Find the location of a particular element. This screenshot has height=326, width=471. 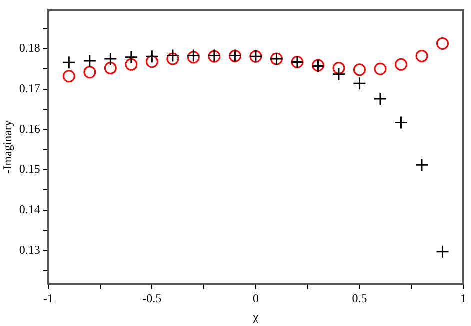

y-tick-label: 0.18 is located at coordinates (29, 48).